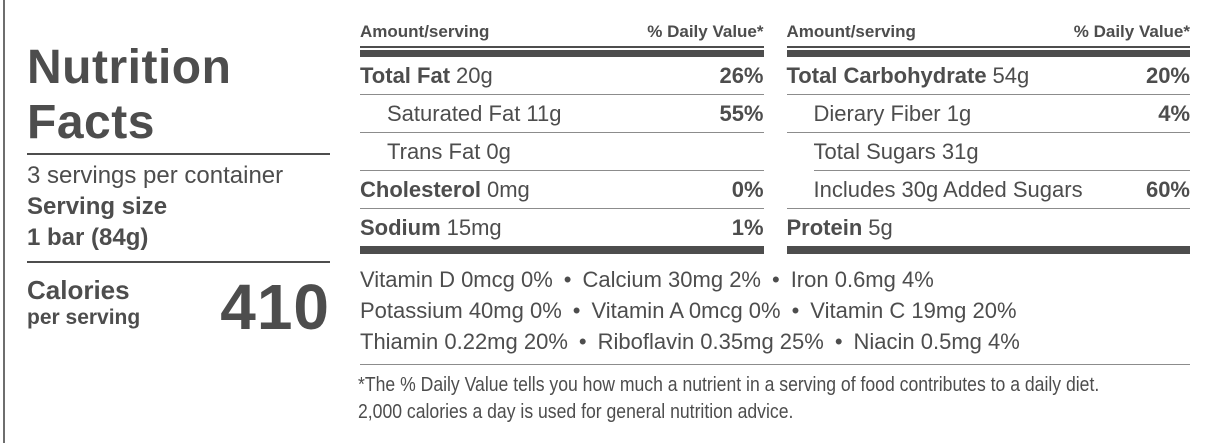 The image size is (1218, 443). Describe the element at coordinates (474, 113) in the screenshot. I see `nutrient-name: Saturated Fat 11g` at that location.